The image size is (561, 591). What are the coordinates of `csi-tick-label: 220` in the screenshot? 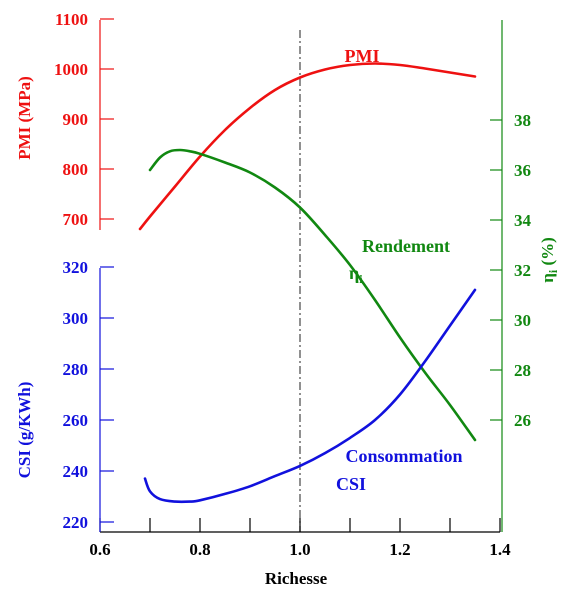 It's located at (76, 522).